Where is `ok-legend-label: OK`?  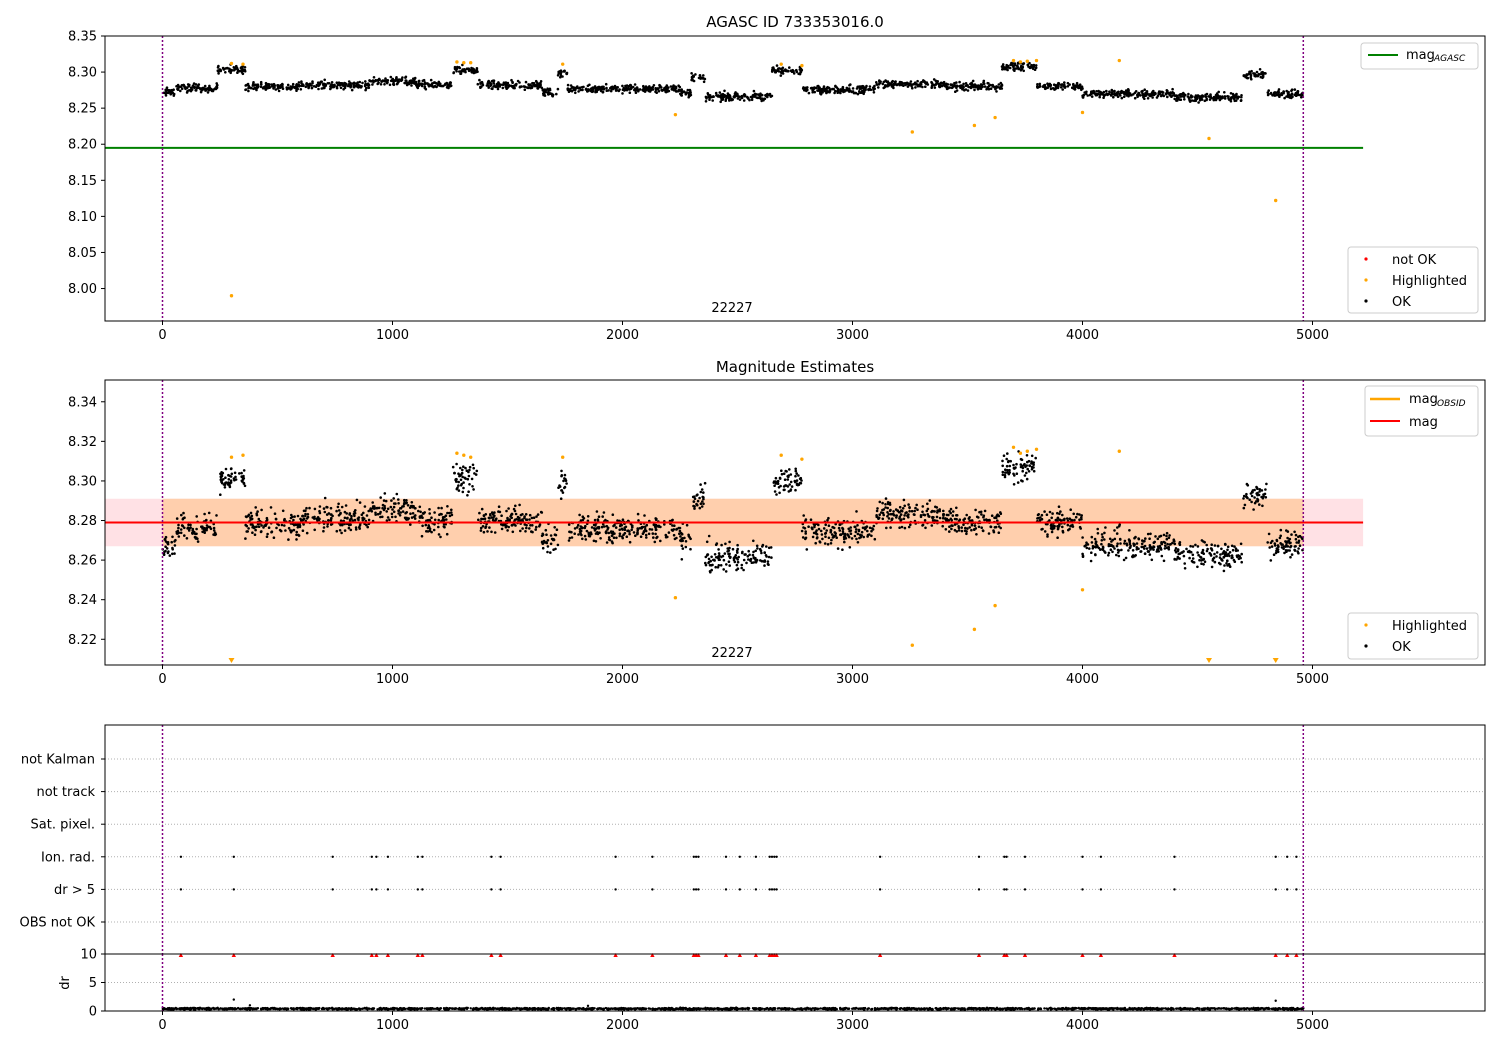 ok-legend-label: OK is located at coordinates (1401, 302).